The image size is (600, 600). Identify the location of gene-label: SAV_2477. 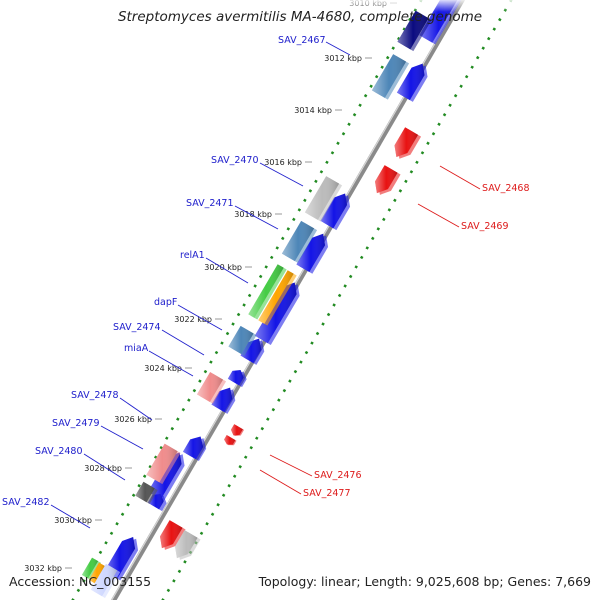
(327, 493).